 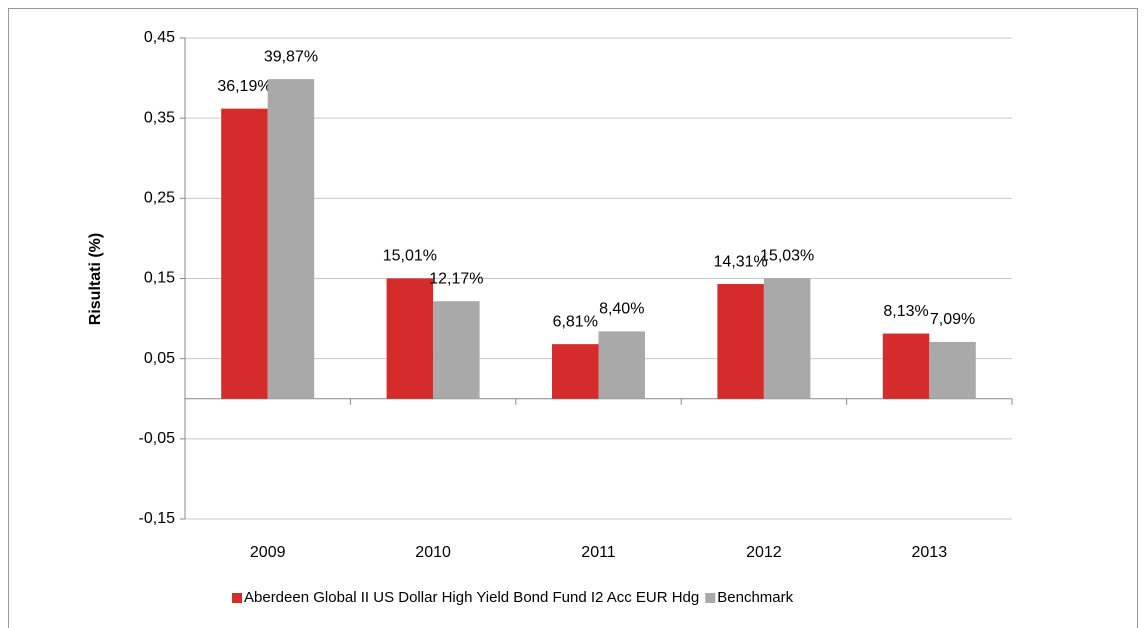 I want to click on value-label: 7,09%, so click(x=952, y=319).